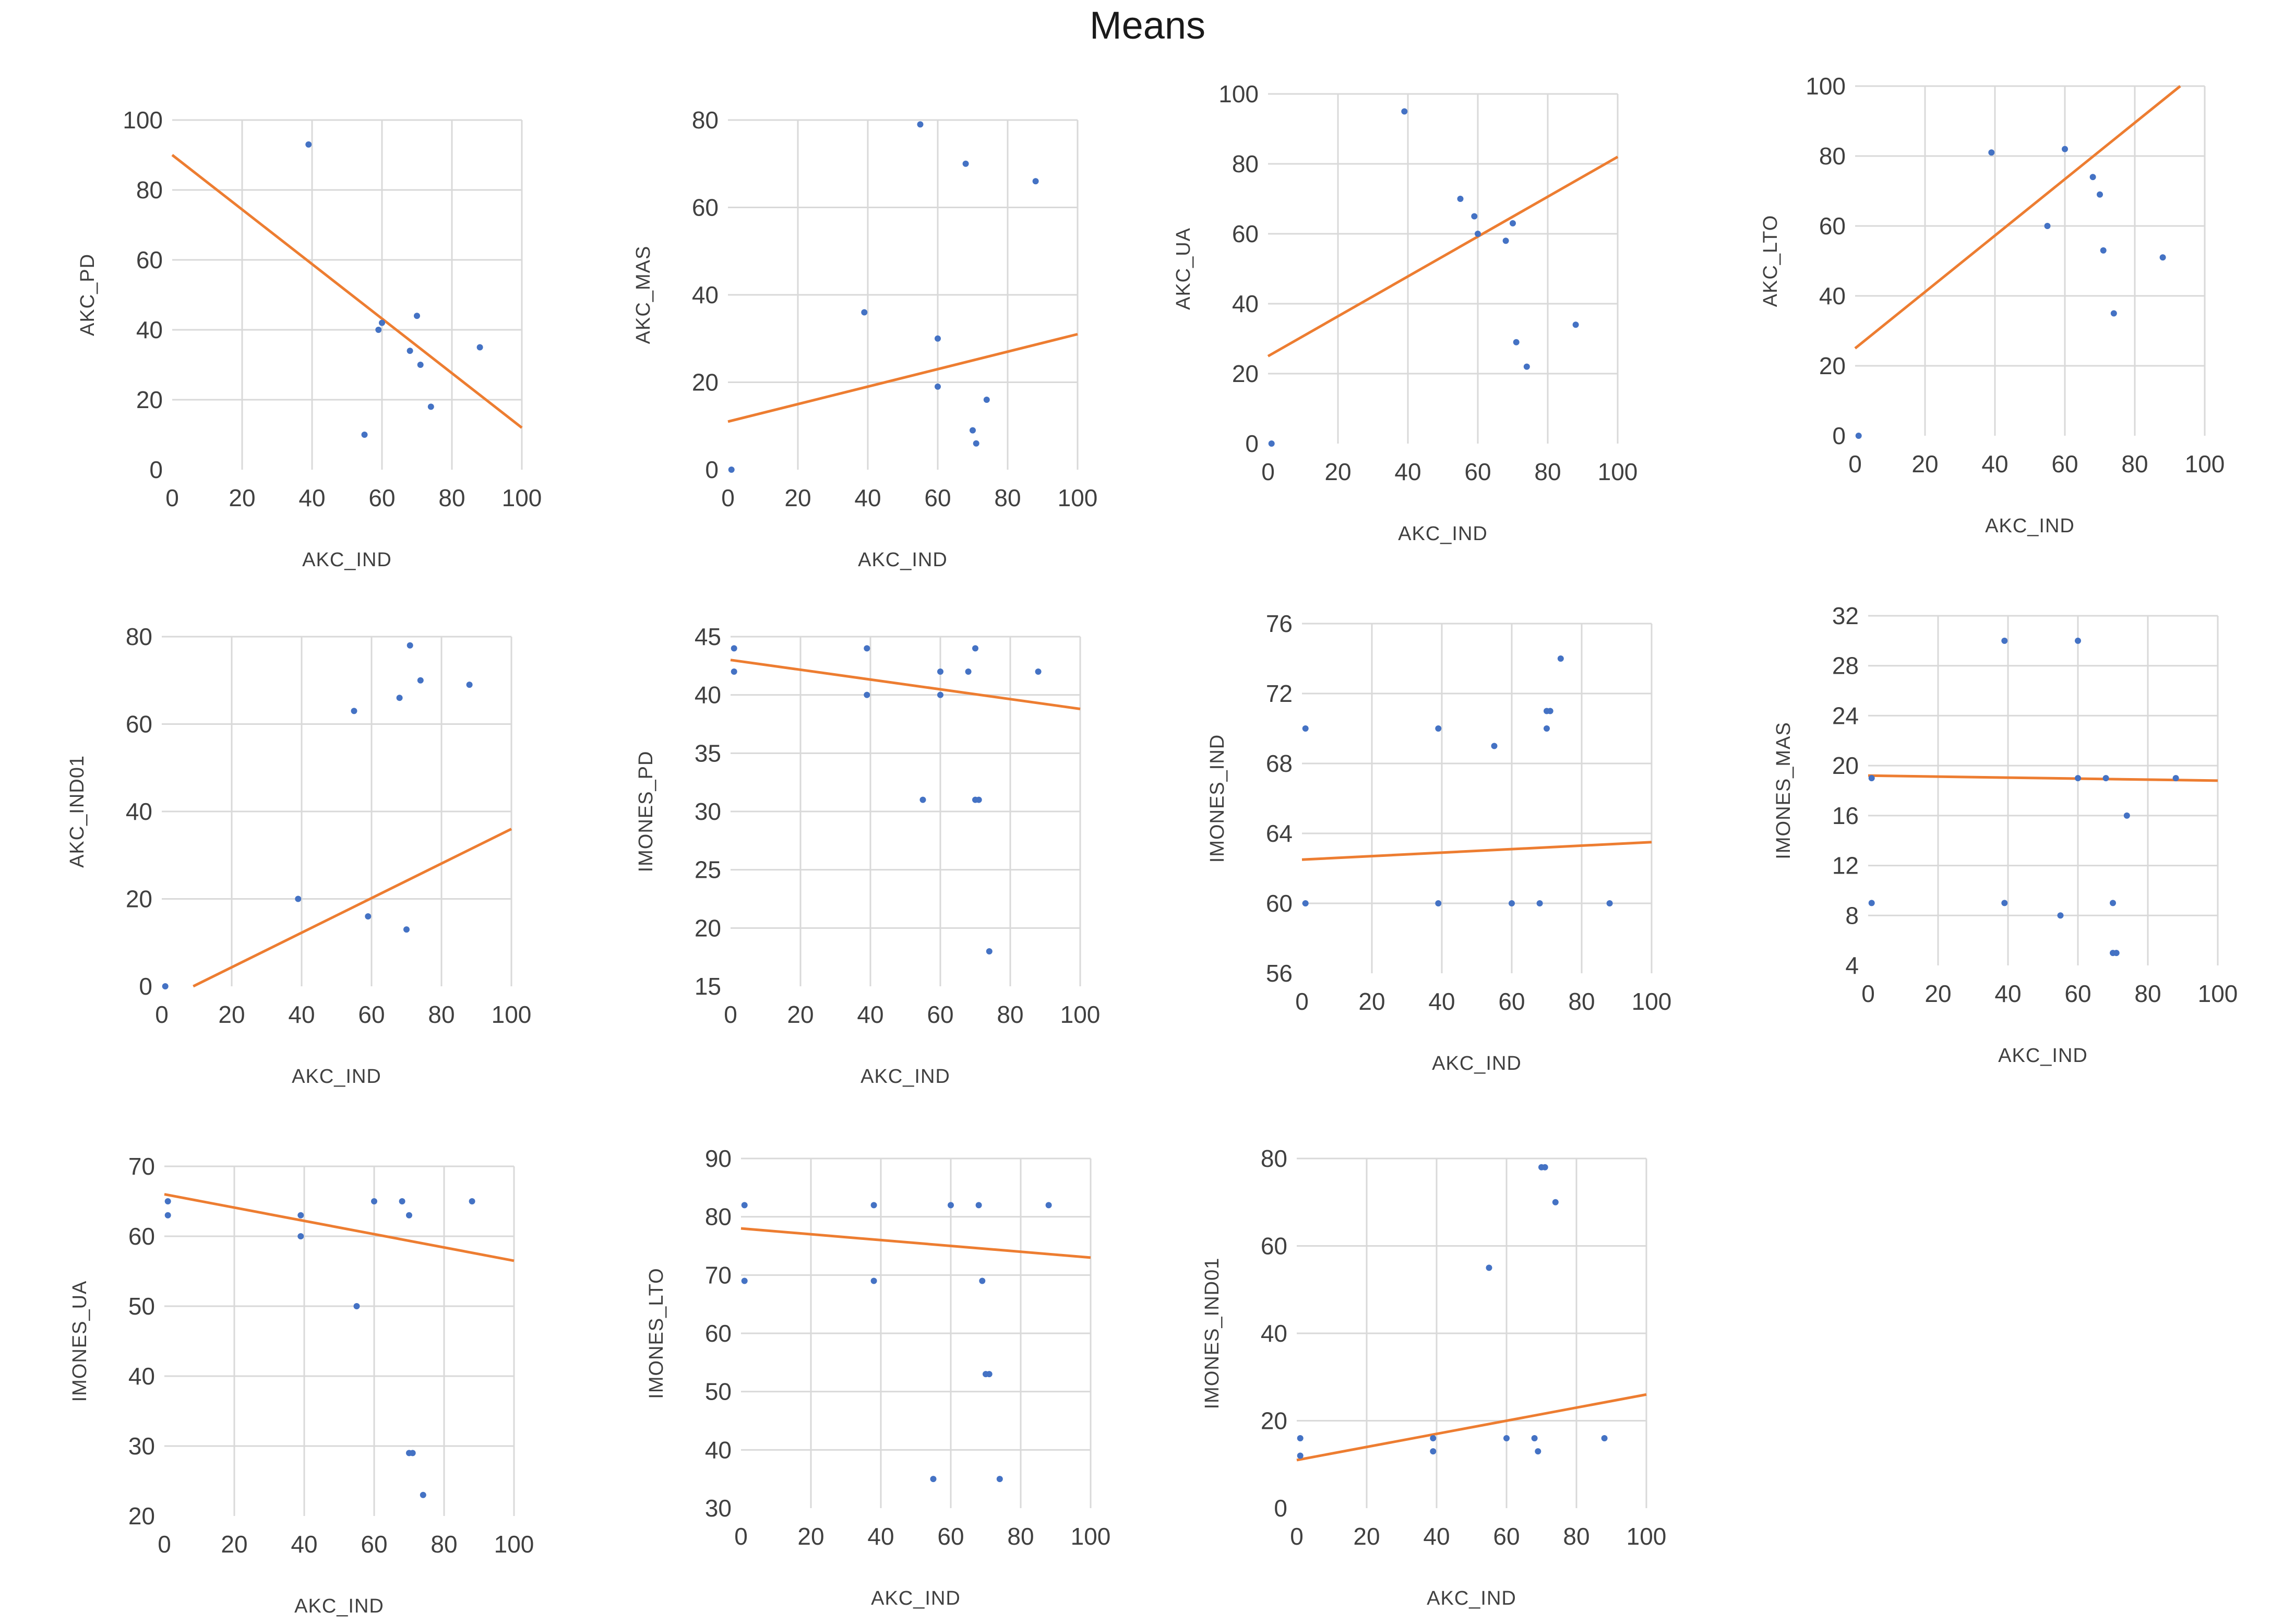 This screenshot has width=2295, height=1624. I want to click on y-axis-title: IMONES_IND, so click(1217, 799).